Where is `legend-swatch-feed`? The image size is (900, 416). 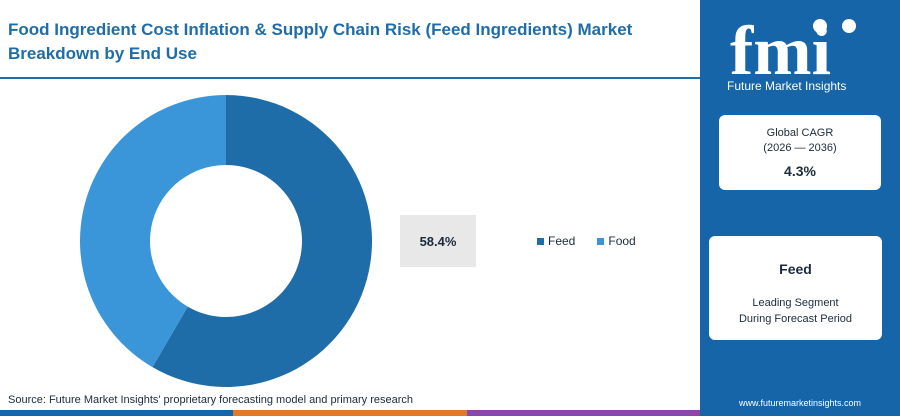 legend-swatch-feed is located at coordinates (540, 241).